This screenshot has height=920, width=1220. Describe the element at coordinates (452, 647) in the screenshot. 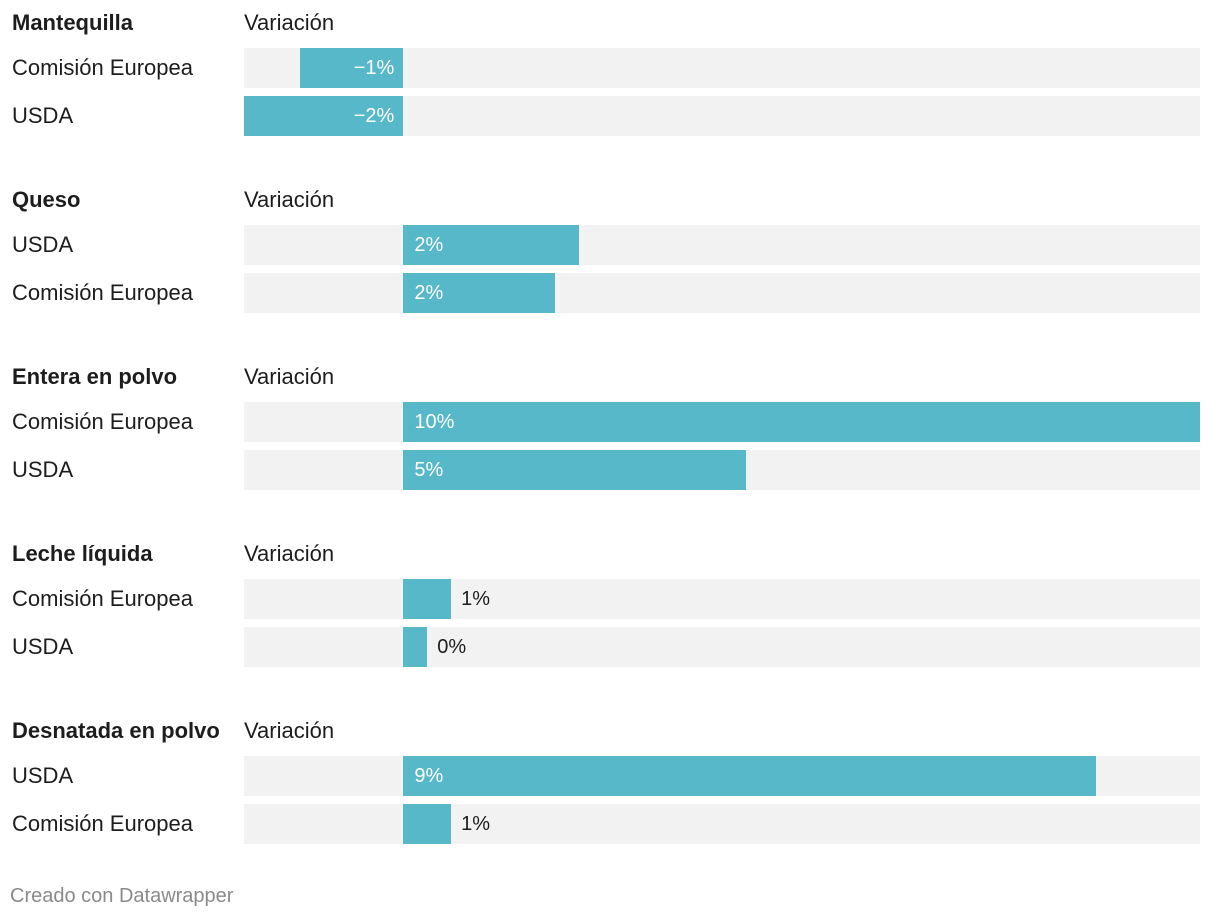

I see `value-label: 0%` at that location.